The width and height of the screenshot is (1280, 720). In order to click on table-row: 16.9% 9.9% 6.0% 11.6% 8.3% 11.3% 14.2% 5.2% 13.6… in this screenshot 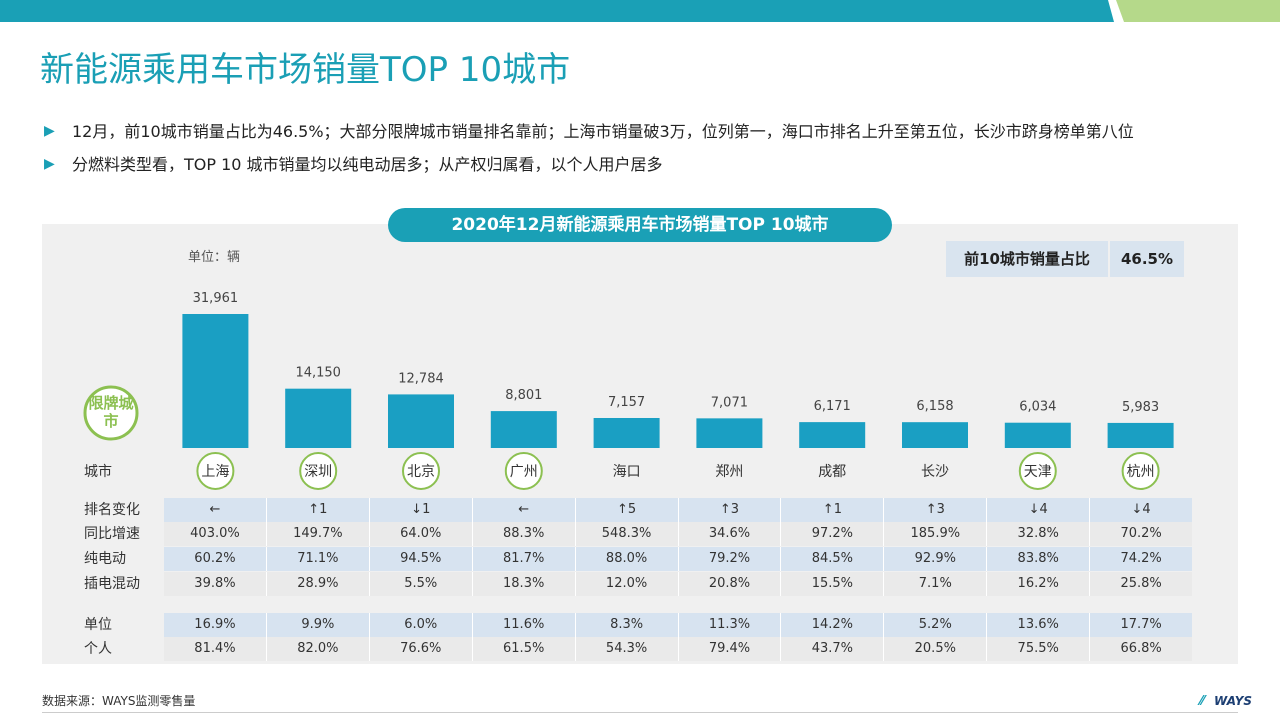, I will do `click(678, 625)`.